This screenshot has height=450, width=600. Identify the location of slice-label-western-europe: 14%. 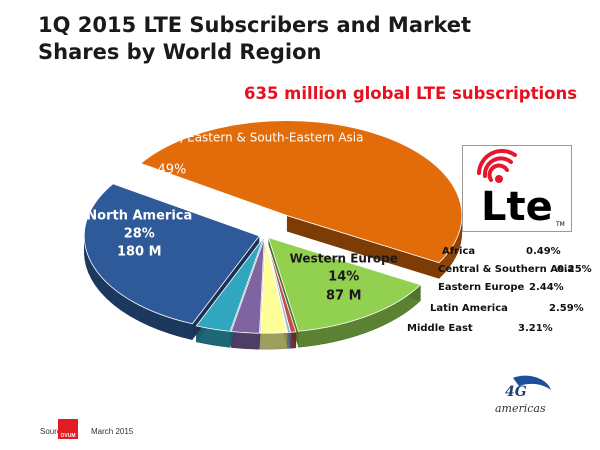
(343, 276).